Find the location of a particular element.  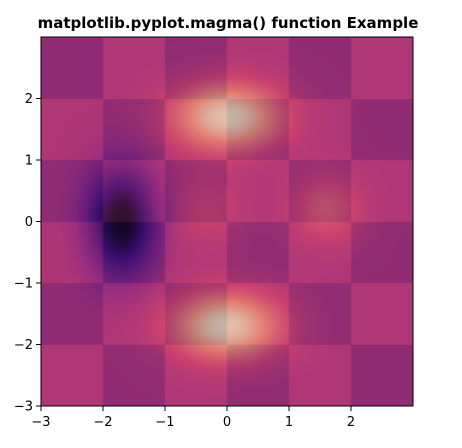

x-tick-label: −3 is located at coordinates (40, 422).